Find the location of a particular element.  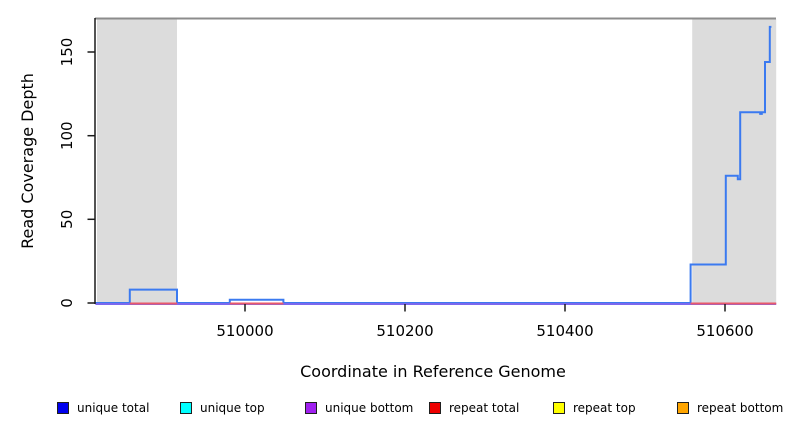

x-tick-label: 510200 is located at coordinates (404, 331).